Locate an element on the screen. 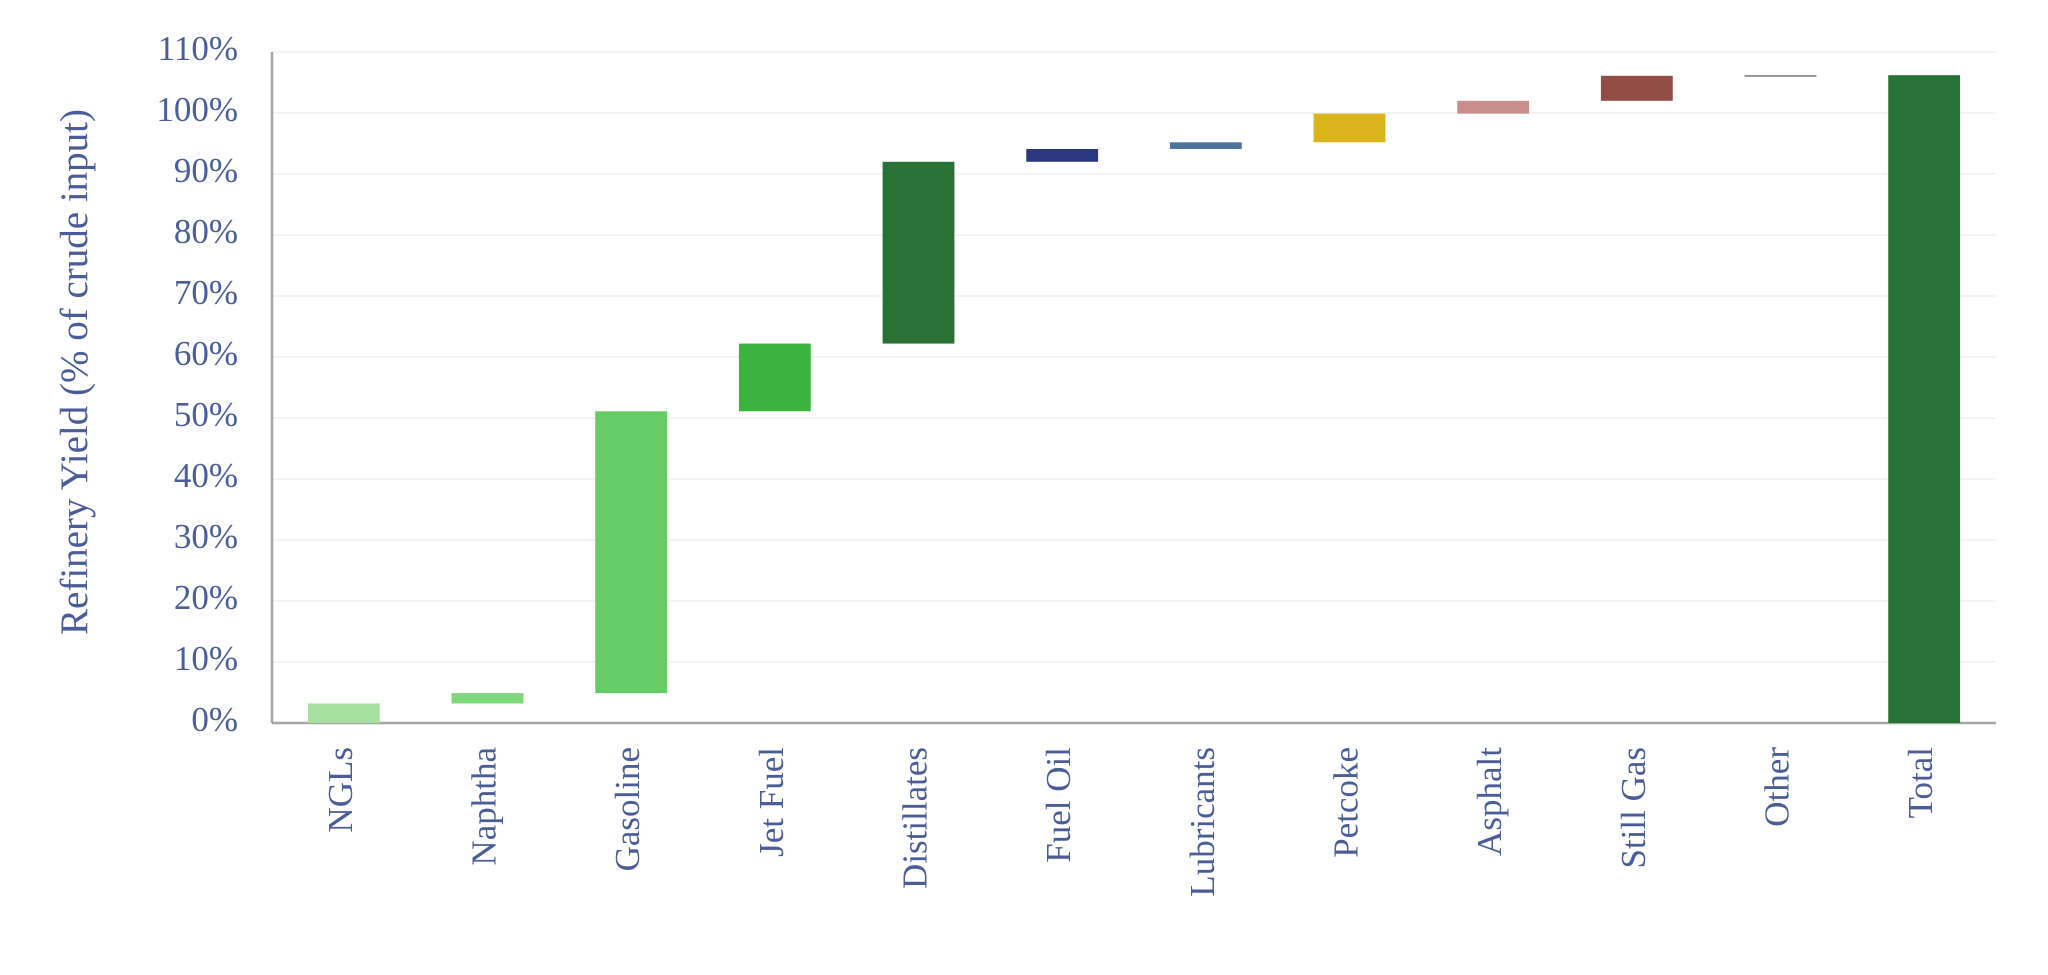 The image size is (2048, 975). x-tick-label: Lubricants is located at coordinates (1202, 822).